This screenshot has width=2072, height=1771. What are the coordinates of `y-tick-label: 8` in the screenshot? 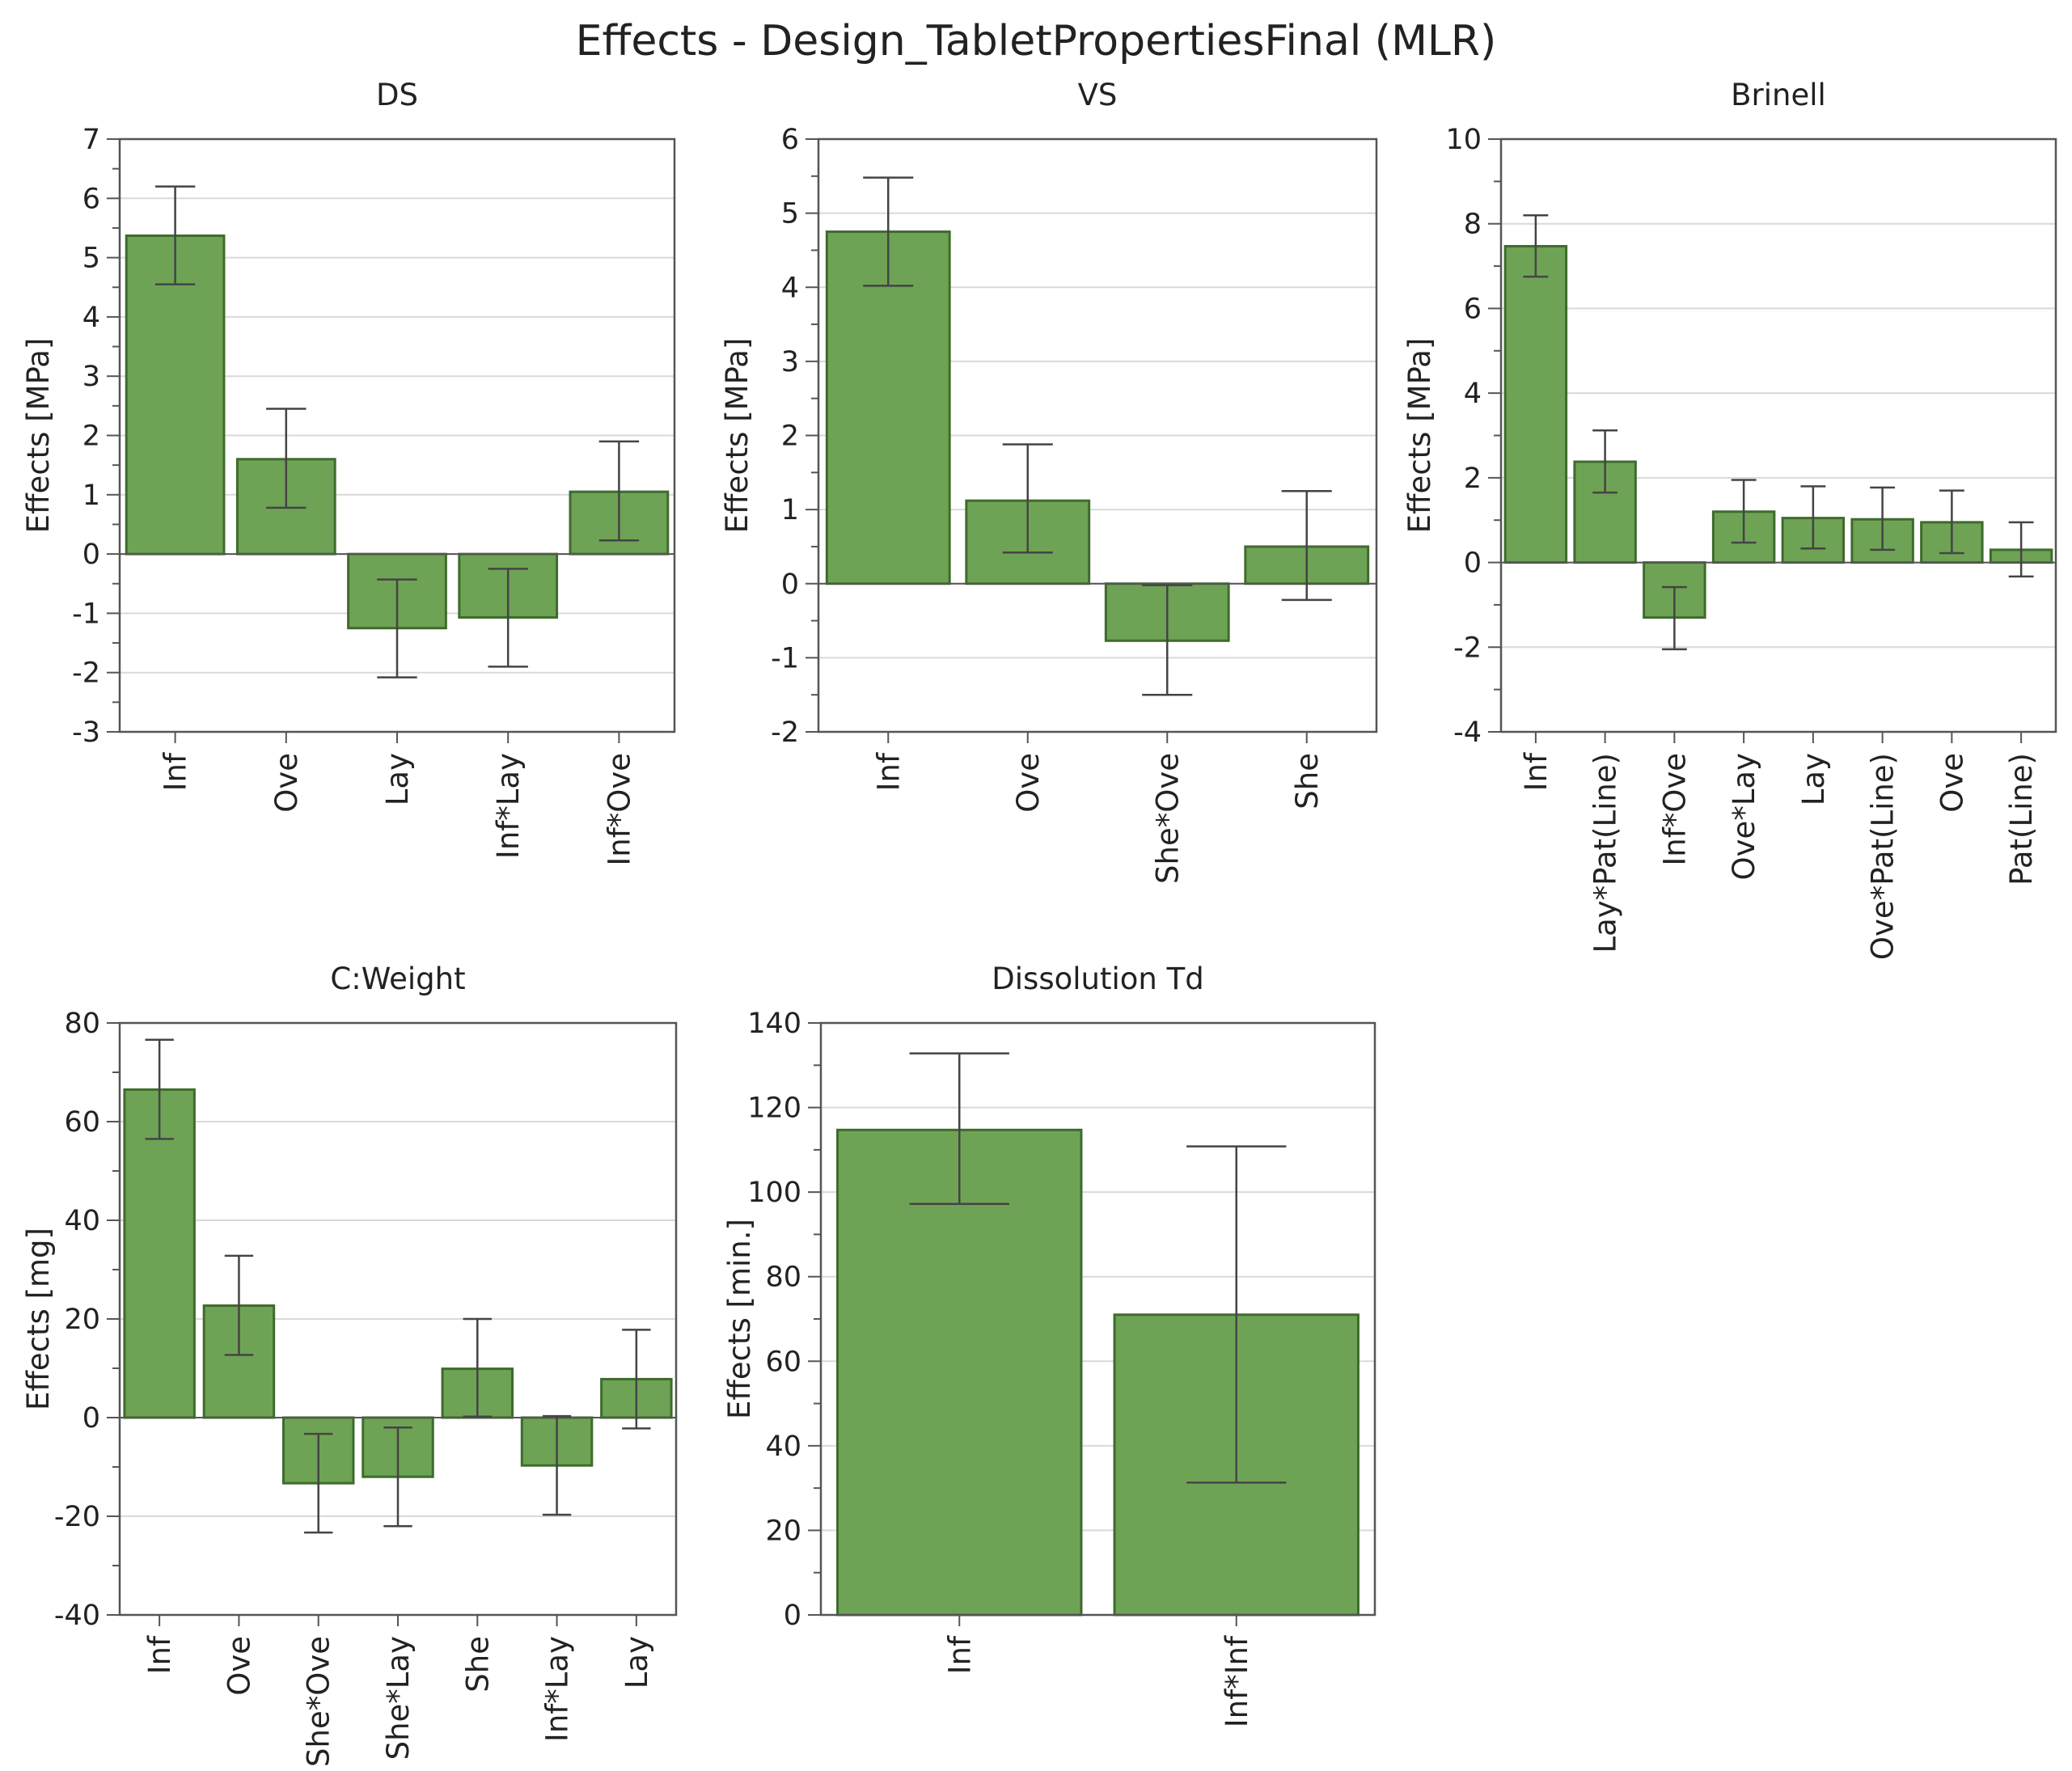 It's located at (1473, 225).